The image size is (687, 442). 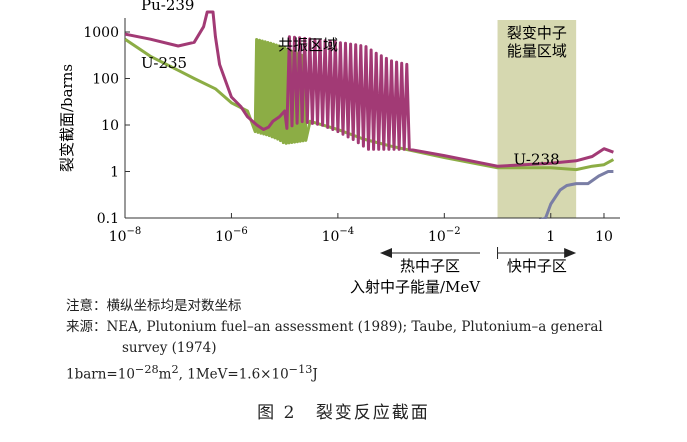 I want to click on thermal-region-label: 热中子区, so click(x=430, y=266).